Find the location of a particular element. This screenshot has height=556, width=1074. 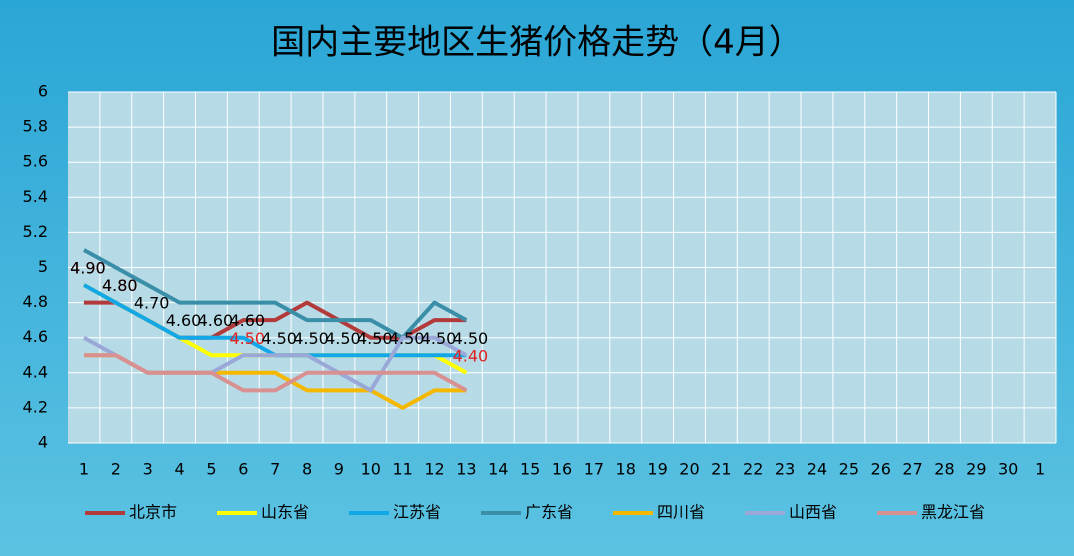

chart-title: 国内主要地区生猪价格走势（4月） is located at coordinates (537, 43).